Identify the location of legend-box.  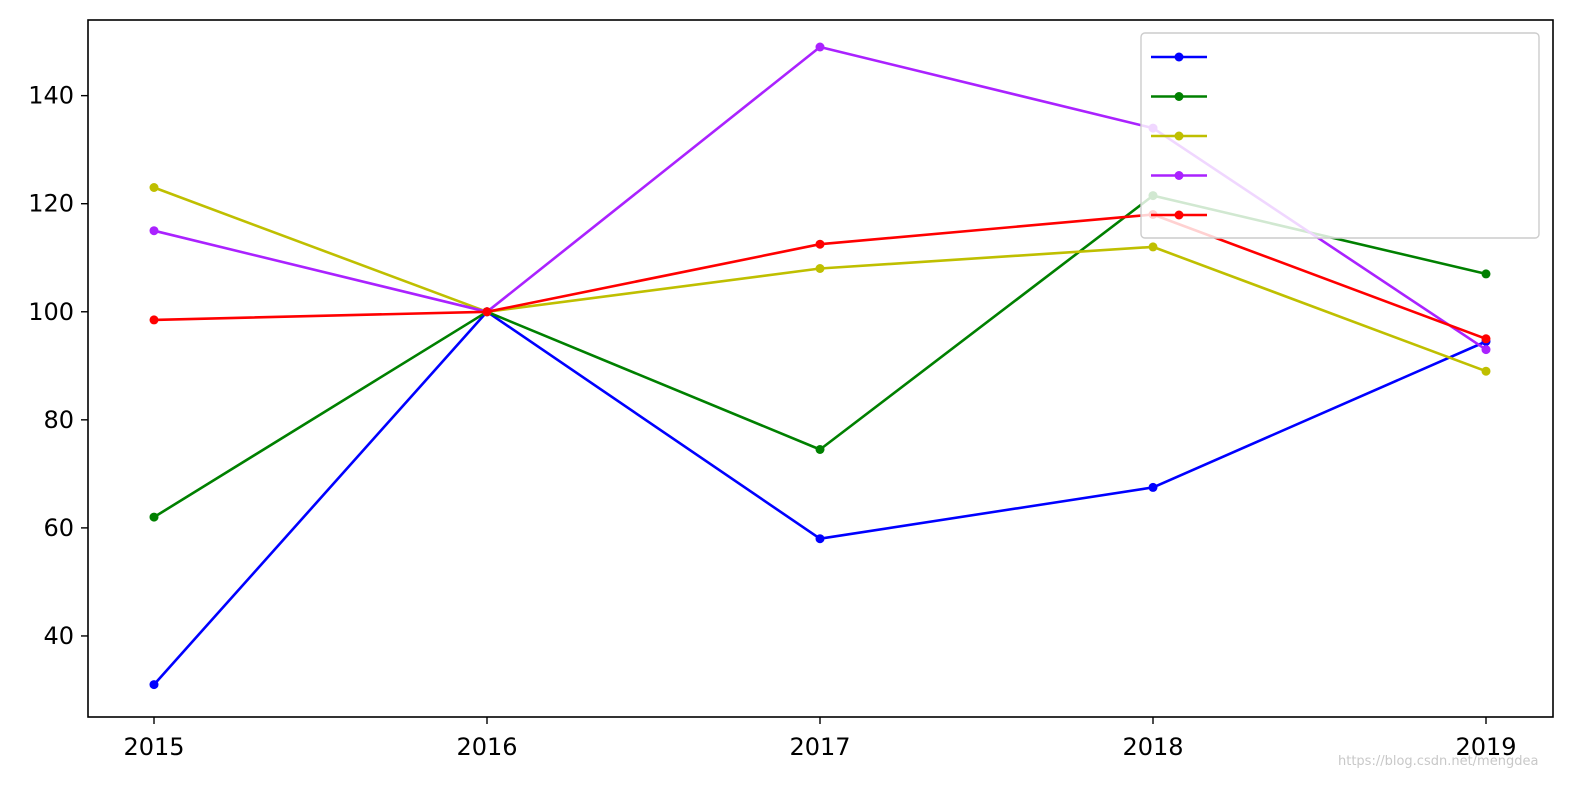
(1340, 135).